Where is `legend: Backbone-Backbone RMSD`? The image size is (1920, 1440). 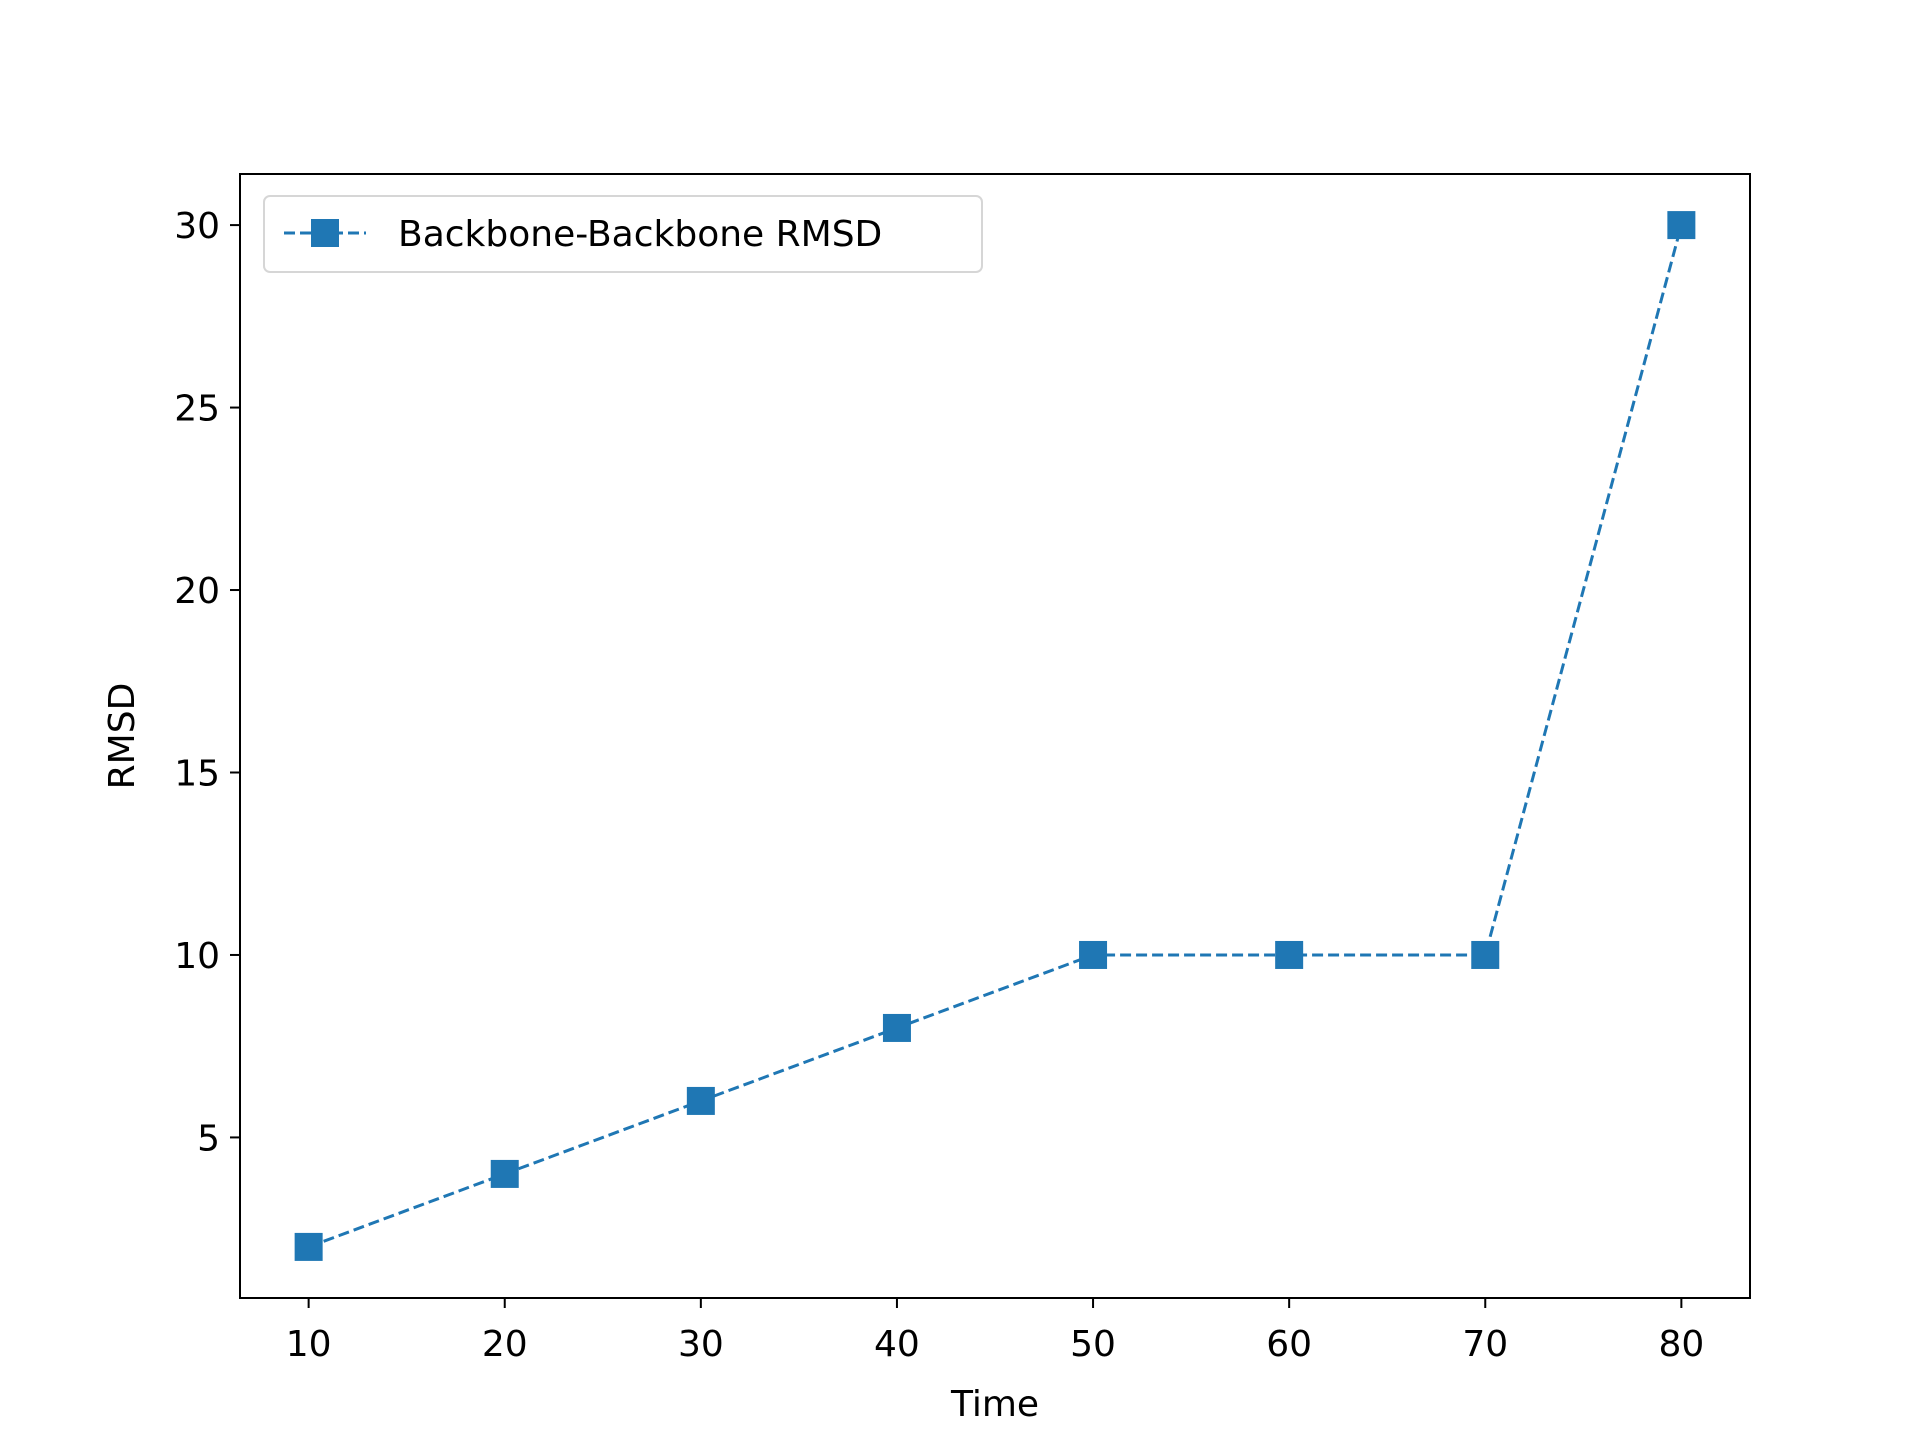
legend: Backbone-Backbone RMSD is located at coordinates (623, 234).